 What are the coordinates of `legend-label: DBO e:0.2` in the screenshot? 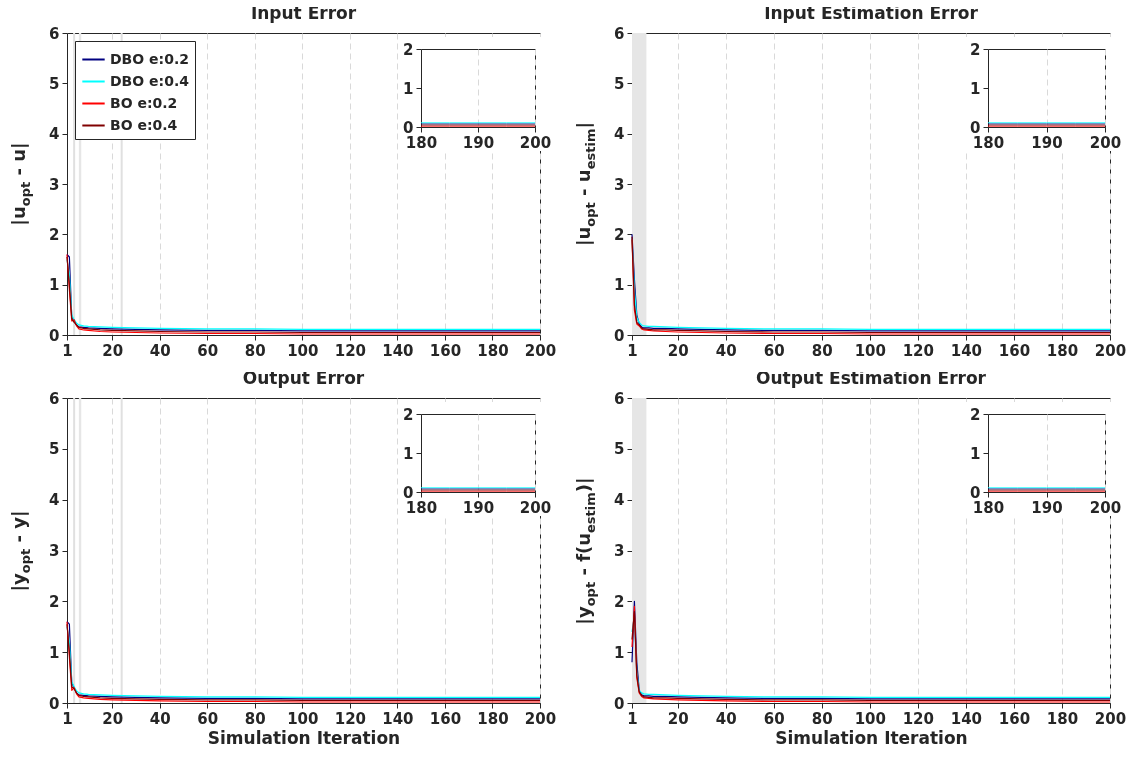 It's located at (149, 58).